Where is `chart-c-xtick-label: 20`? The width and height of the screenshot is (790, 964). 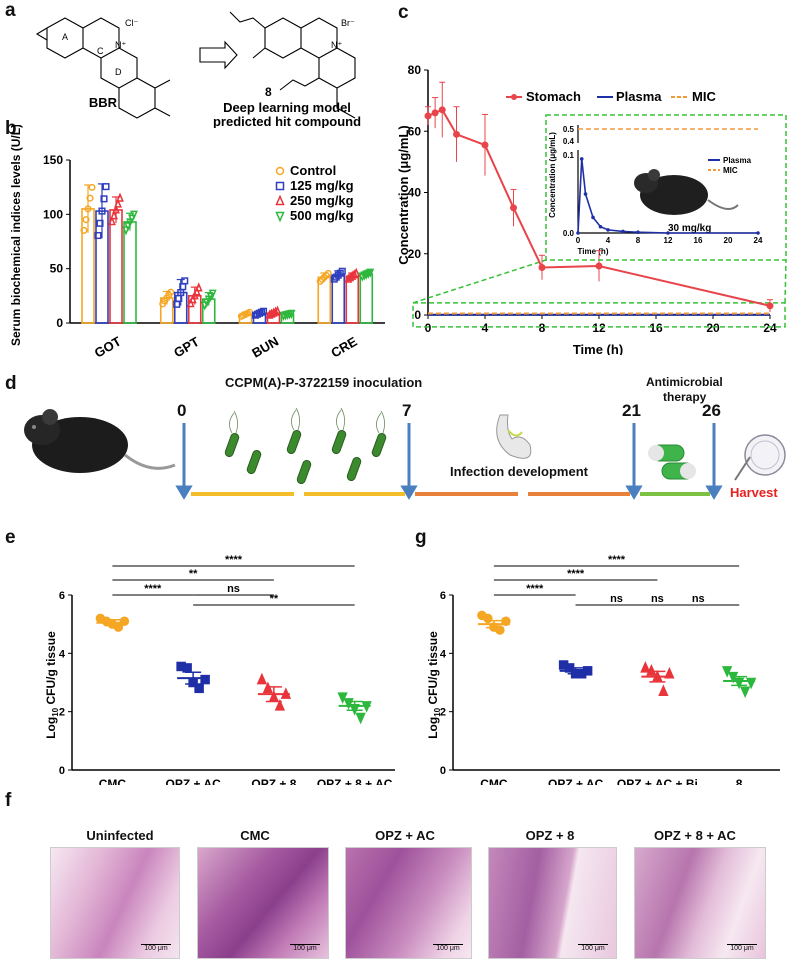
chart-c-xtick-label: 20 is located at coordinates (713, 328).